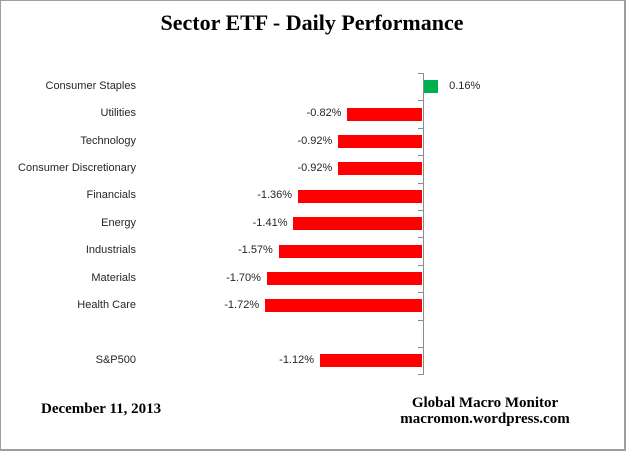  I want to click on category-label-materials: Materials, so click(113, 277).